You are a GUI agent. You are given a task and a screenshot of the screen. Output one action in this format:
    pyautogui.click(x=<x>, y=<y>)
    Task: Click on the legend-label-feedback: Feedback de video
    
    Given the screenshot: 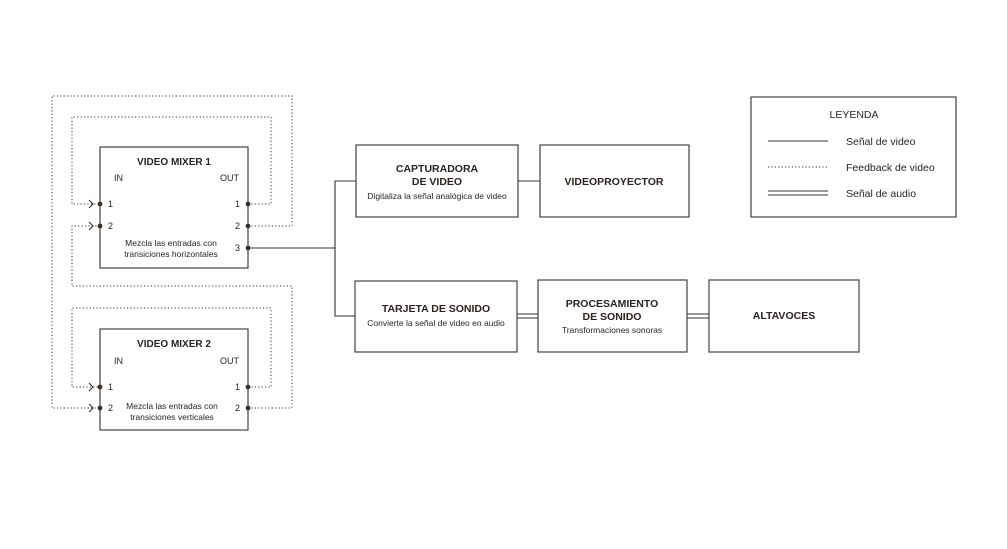 What is the action you would take?
    pyautogui.click(x=890, y=168)
    